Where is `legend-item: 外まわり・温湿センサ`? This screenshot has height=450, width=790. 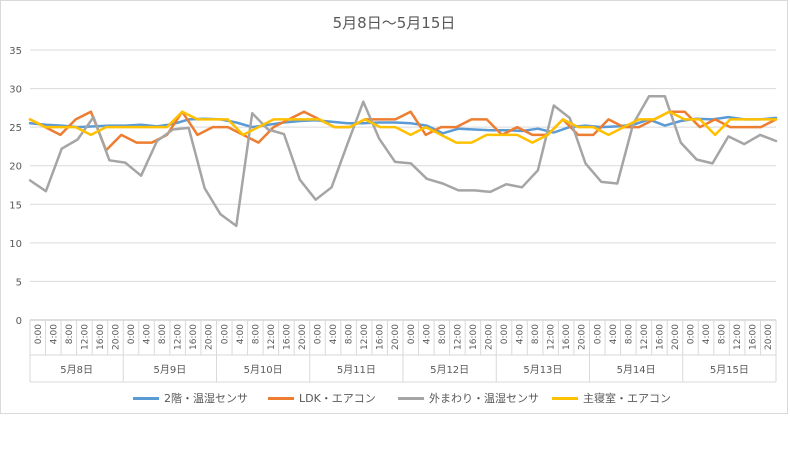 legend-item: 外まわり・温湿センサ is located at coordinates (468, 398).